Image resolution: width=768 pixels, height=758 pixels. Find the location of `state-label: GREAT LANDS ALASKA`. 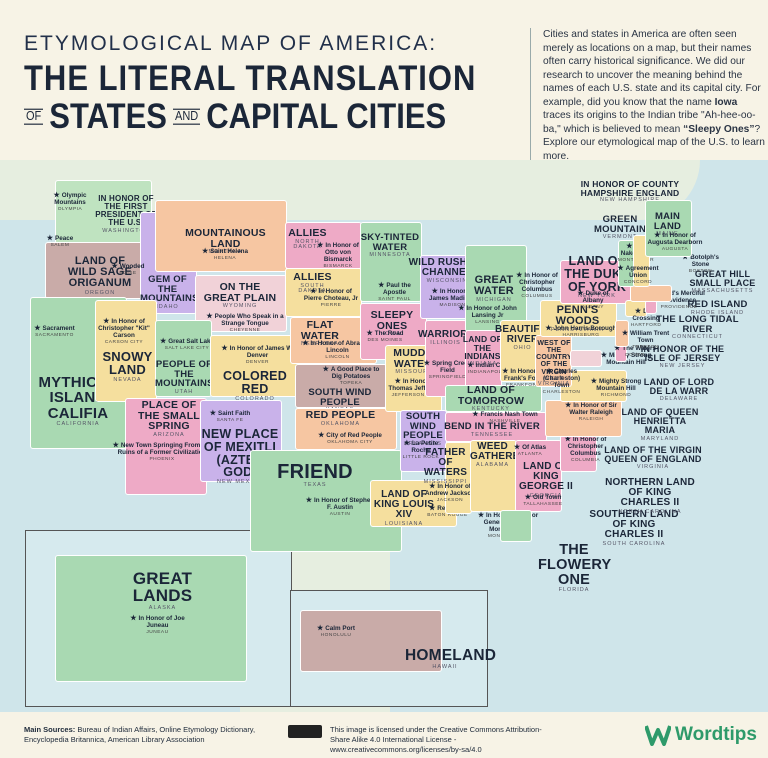

state-label: GREAT LANDS ALASKA is located at coordinates (162, 590).